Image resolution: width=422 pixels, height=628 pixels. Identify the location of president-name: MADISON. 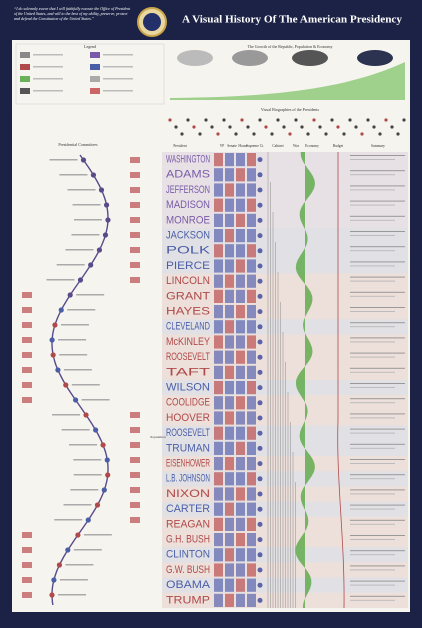
(188, 205).